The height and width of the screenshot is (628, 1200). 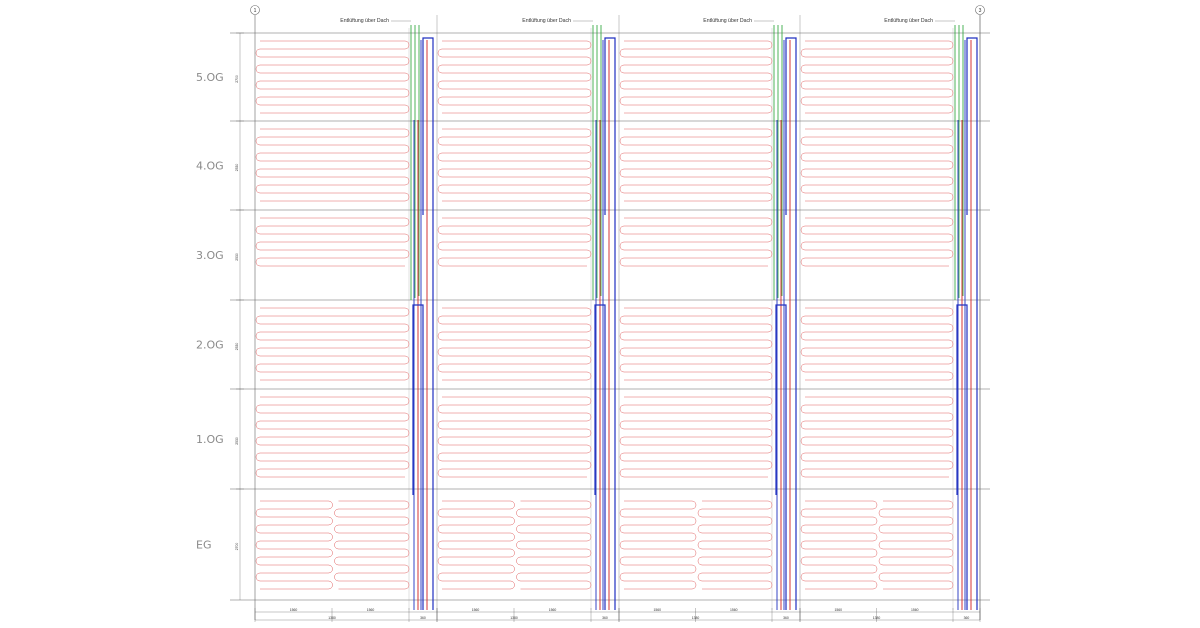 I want to click on axis-bubble-label: 3, so click(x=980, y=11).